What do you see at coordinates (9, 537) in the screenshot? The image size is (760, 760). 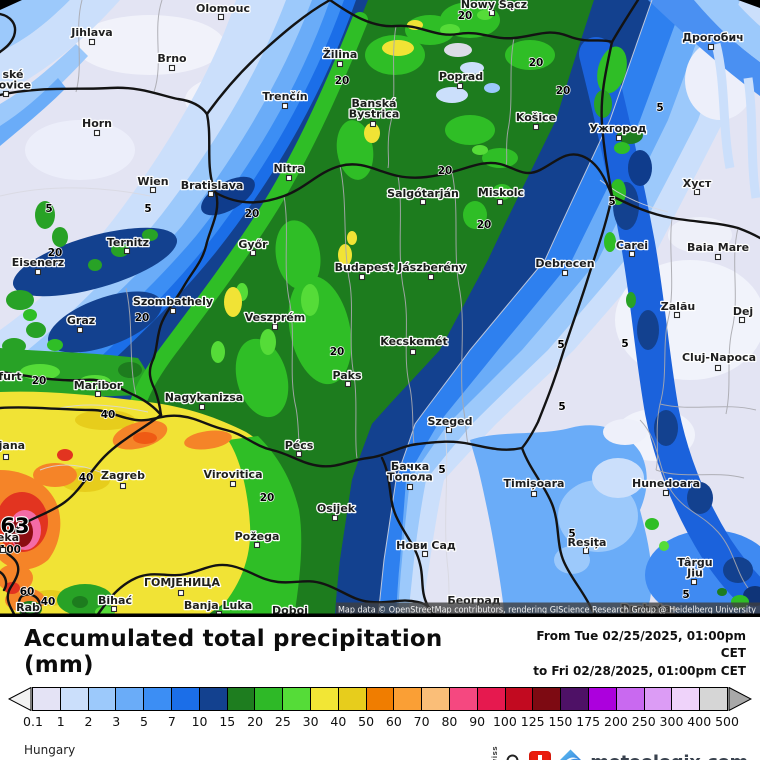 I see `city-label: eka` at bounding box center [9, 537].